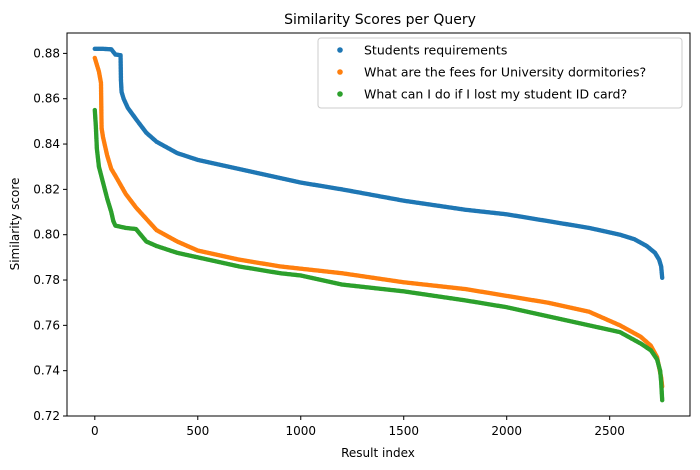  What do you see at coordinates (378, 453) in the screenshot?
I see `x-axis-label: Result index` at bounding box center [378, 453].